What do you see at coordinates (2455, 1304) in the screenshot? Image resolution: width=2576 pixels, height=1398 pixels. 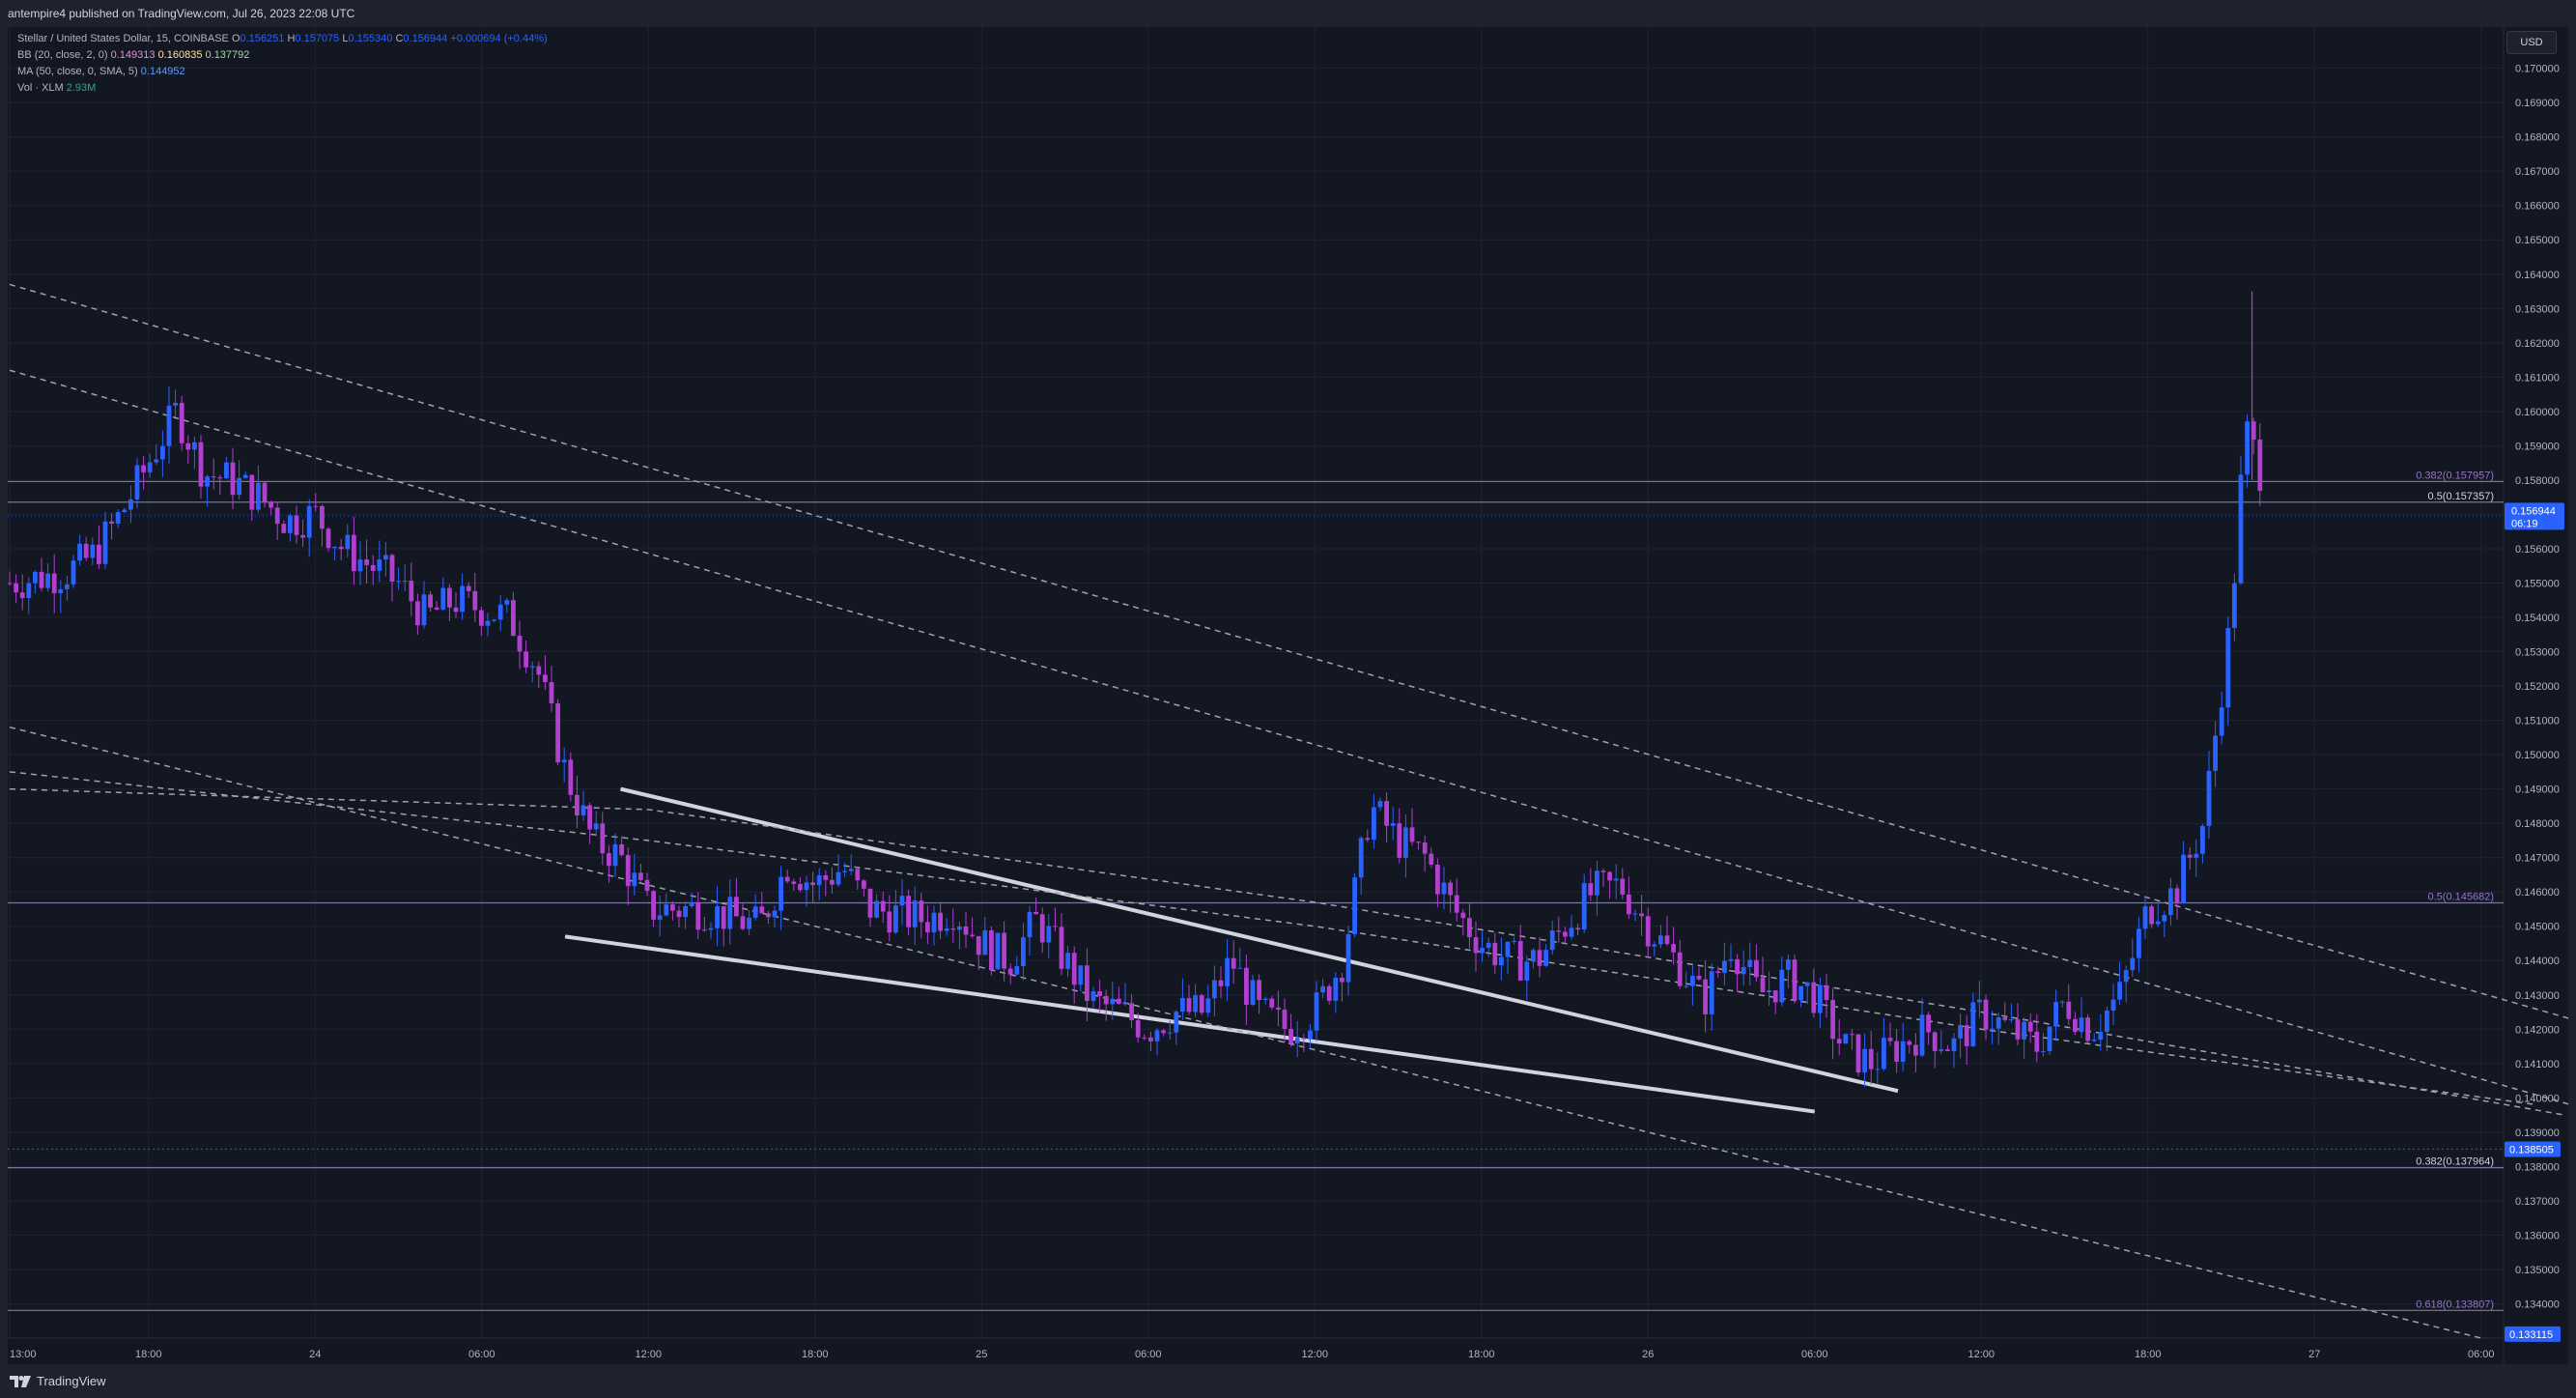 I see `fib-level-label: 0.618(0.133807)` at bounding box center [2455, 1304].